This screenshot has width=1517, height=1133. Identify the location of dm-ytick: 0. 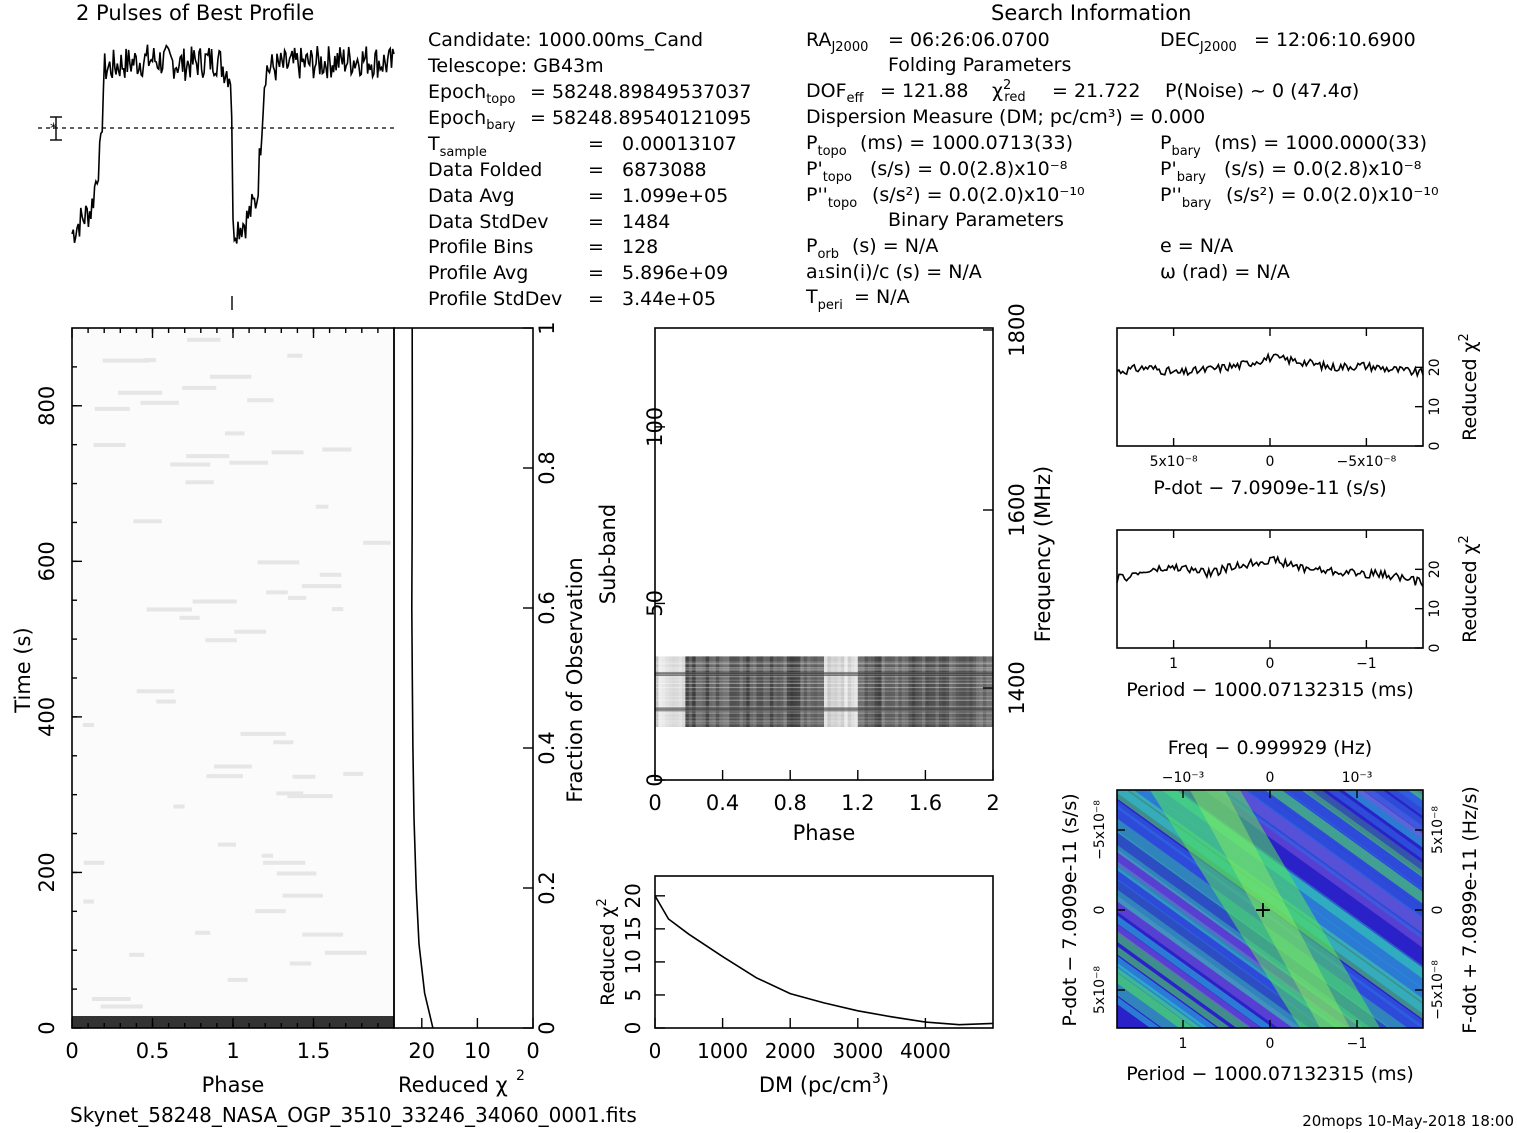
(633, 1028).